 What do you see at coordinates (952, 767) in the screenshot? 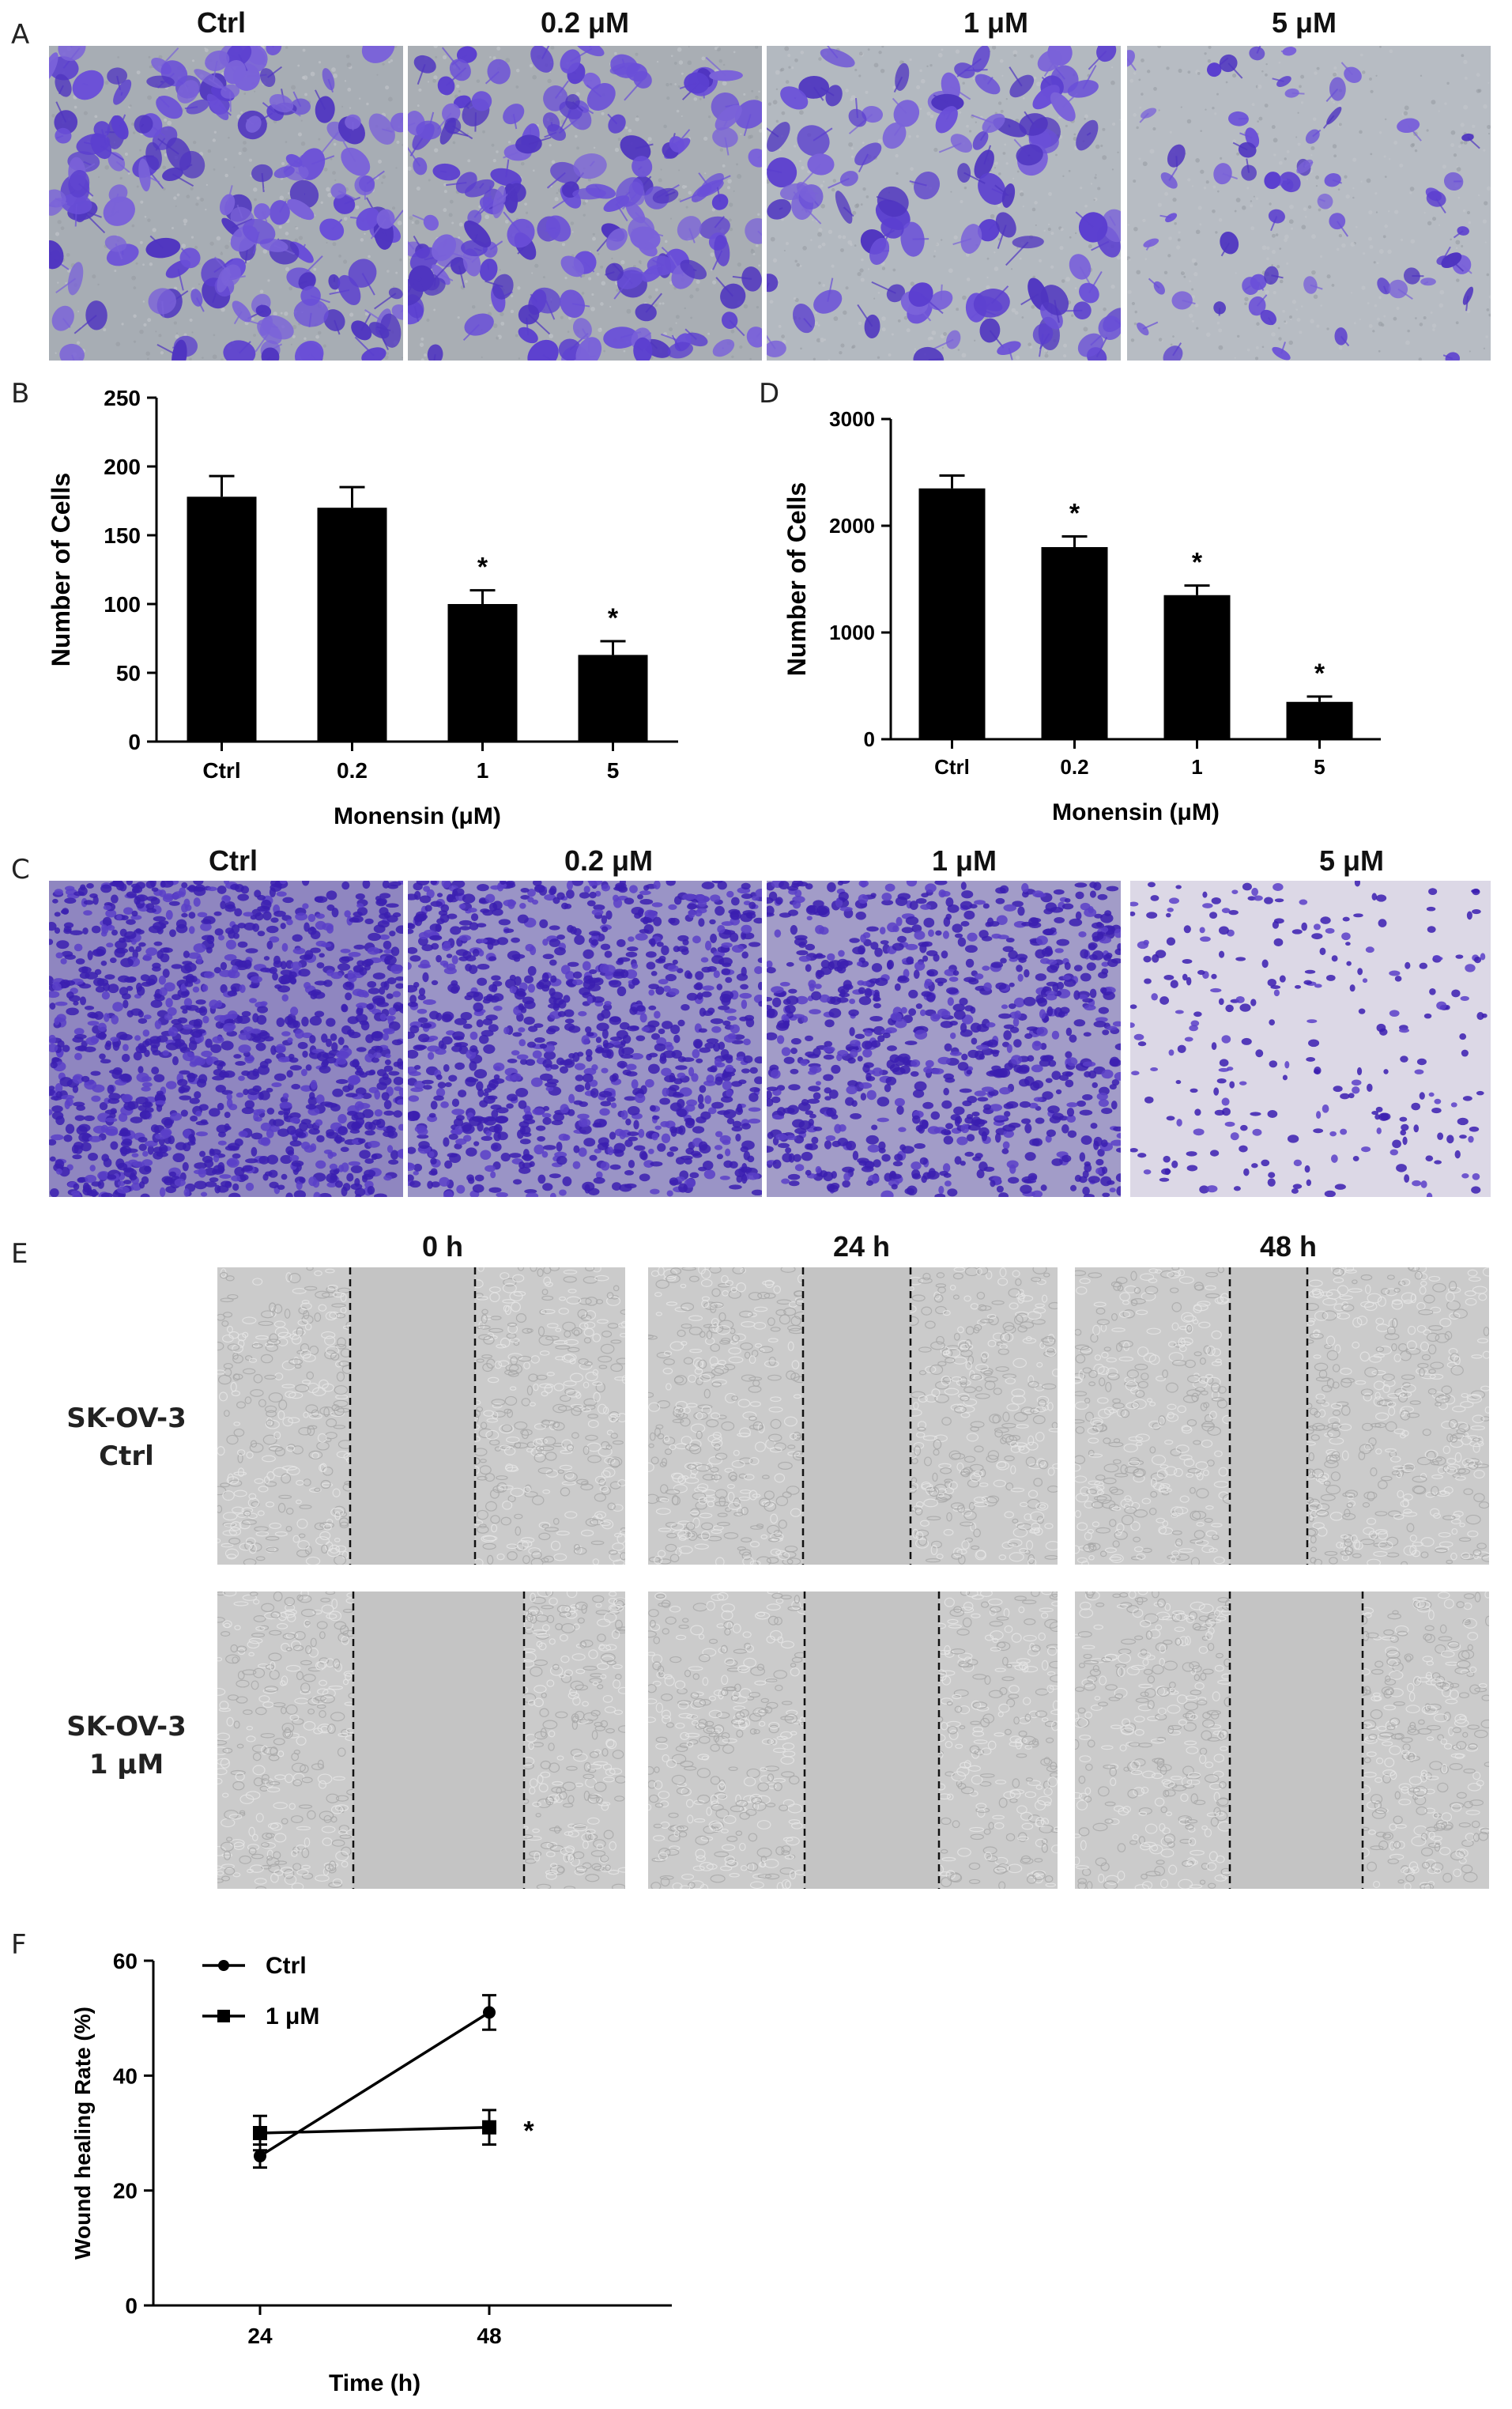
I see `chart-d-x-tick-label-ctrl: Ctrl` at bounding box center [952, 767].